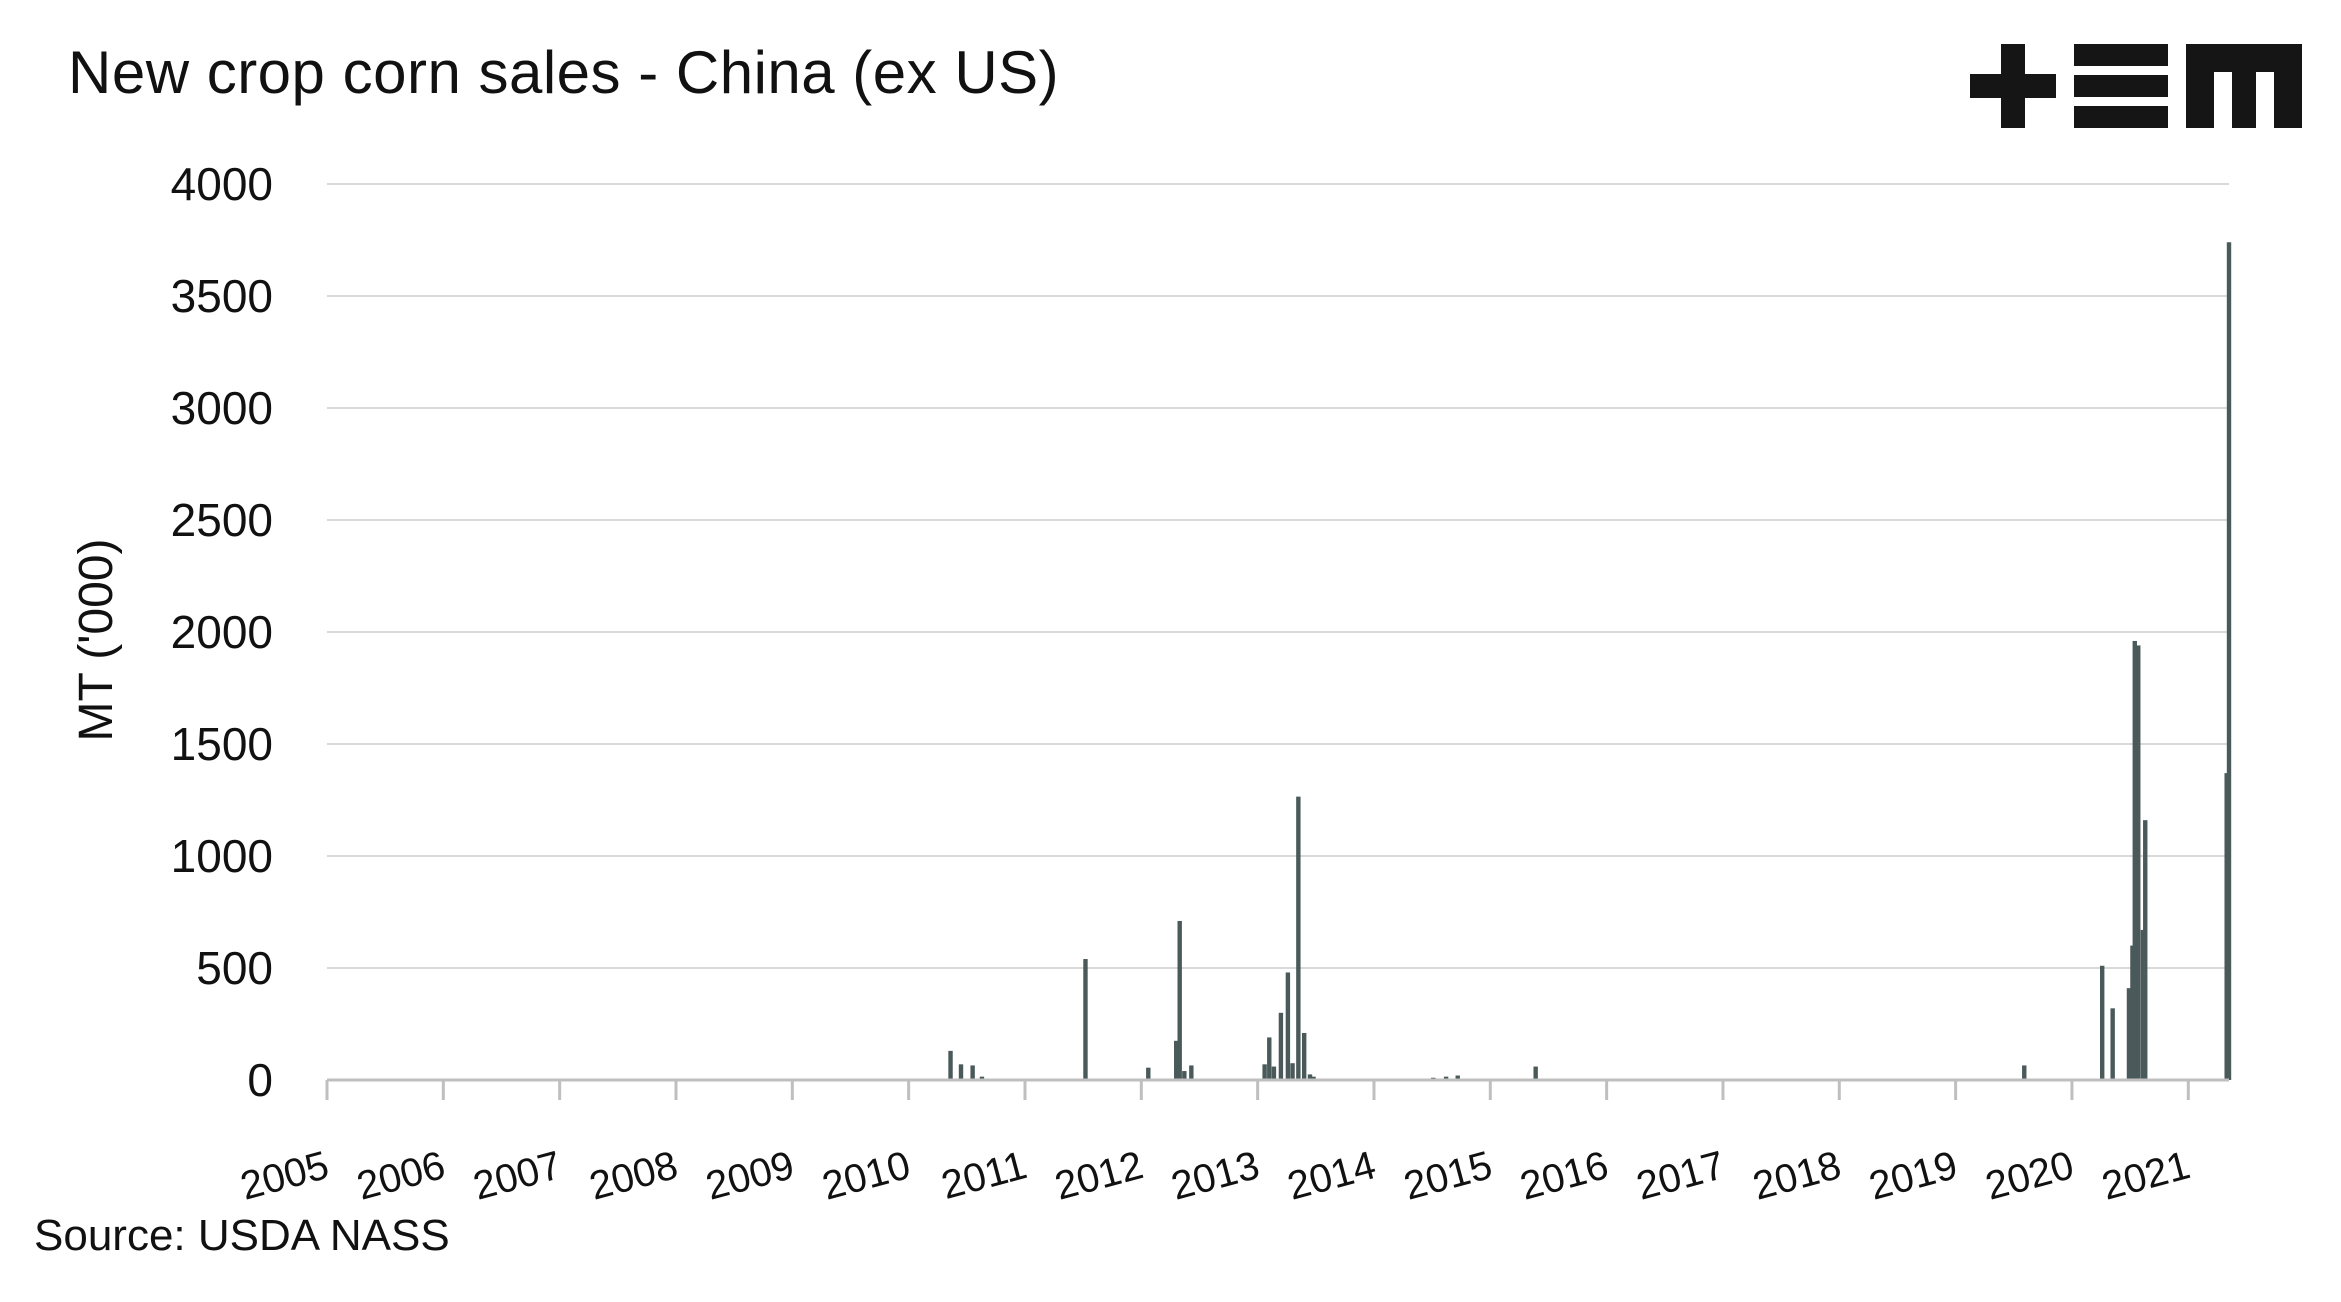 The height and width of the screenshot is (1302, 2341). I want to click on x-tick-label: 2012, so click(1098, 1176).